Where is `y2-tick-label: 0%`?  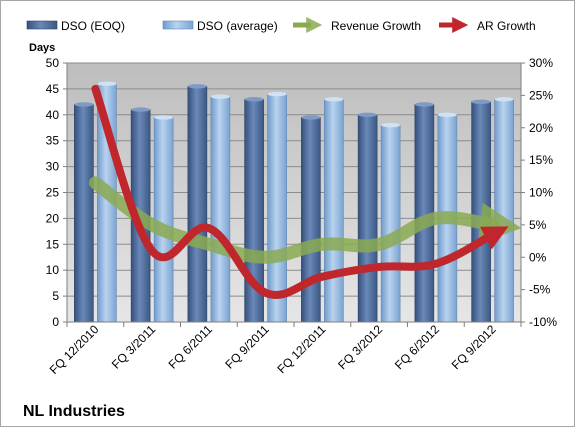
y2-tick-label: 0% is located at coordinates (538, 257).